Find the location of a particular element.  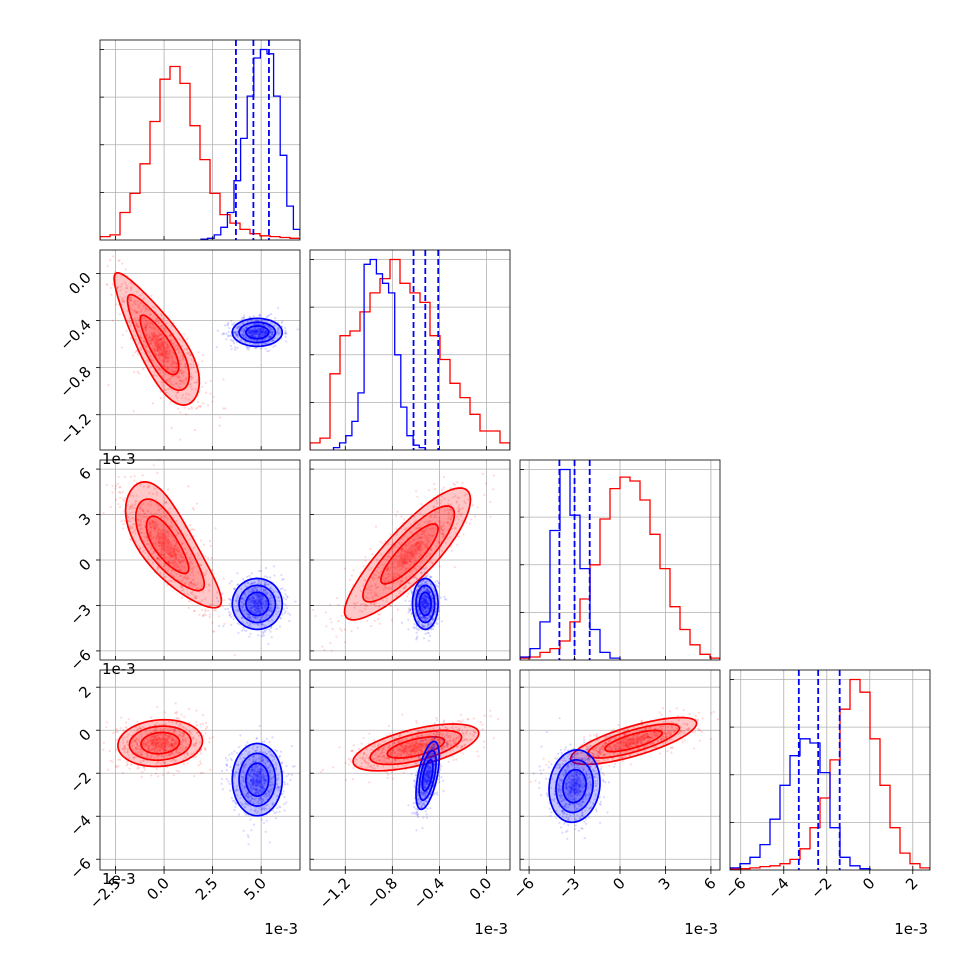

scatter-series_a is located at coordinates (150, 316).